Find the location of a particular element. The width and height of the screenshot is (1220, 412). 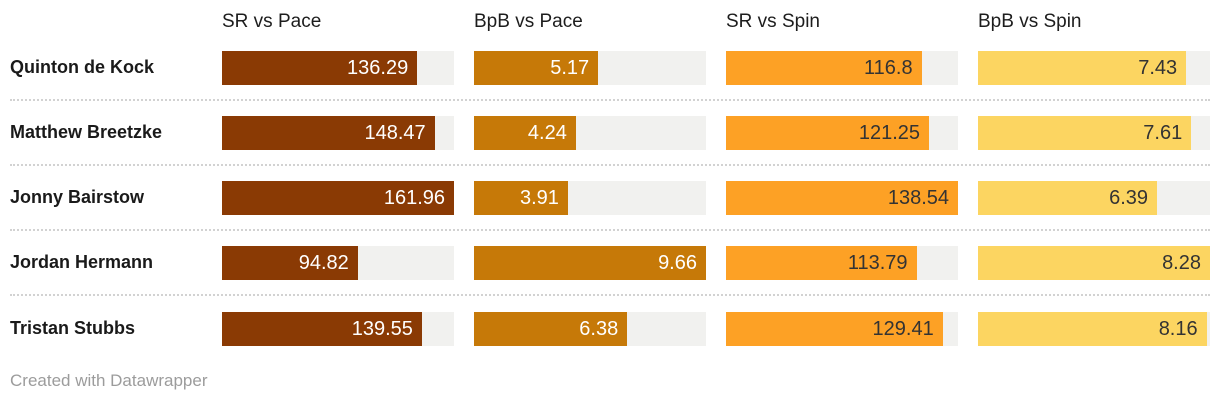

bar-value-label: 94.82 is located at coordinates (323, 262).